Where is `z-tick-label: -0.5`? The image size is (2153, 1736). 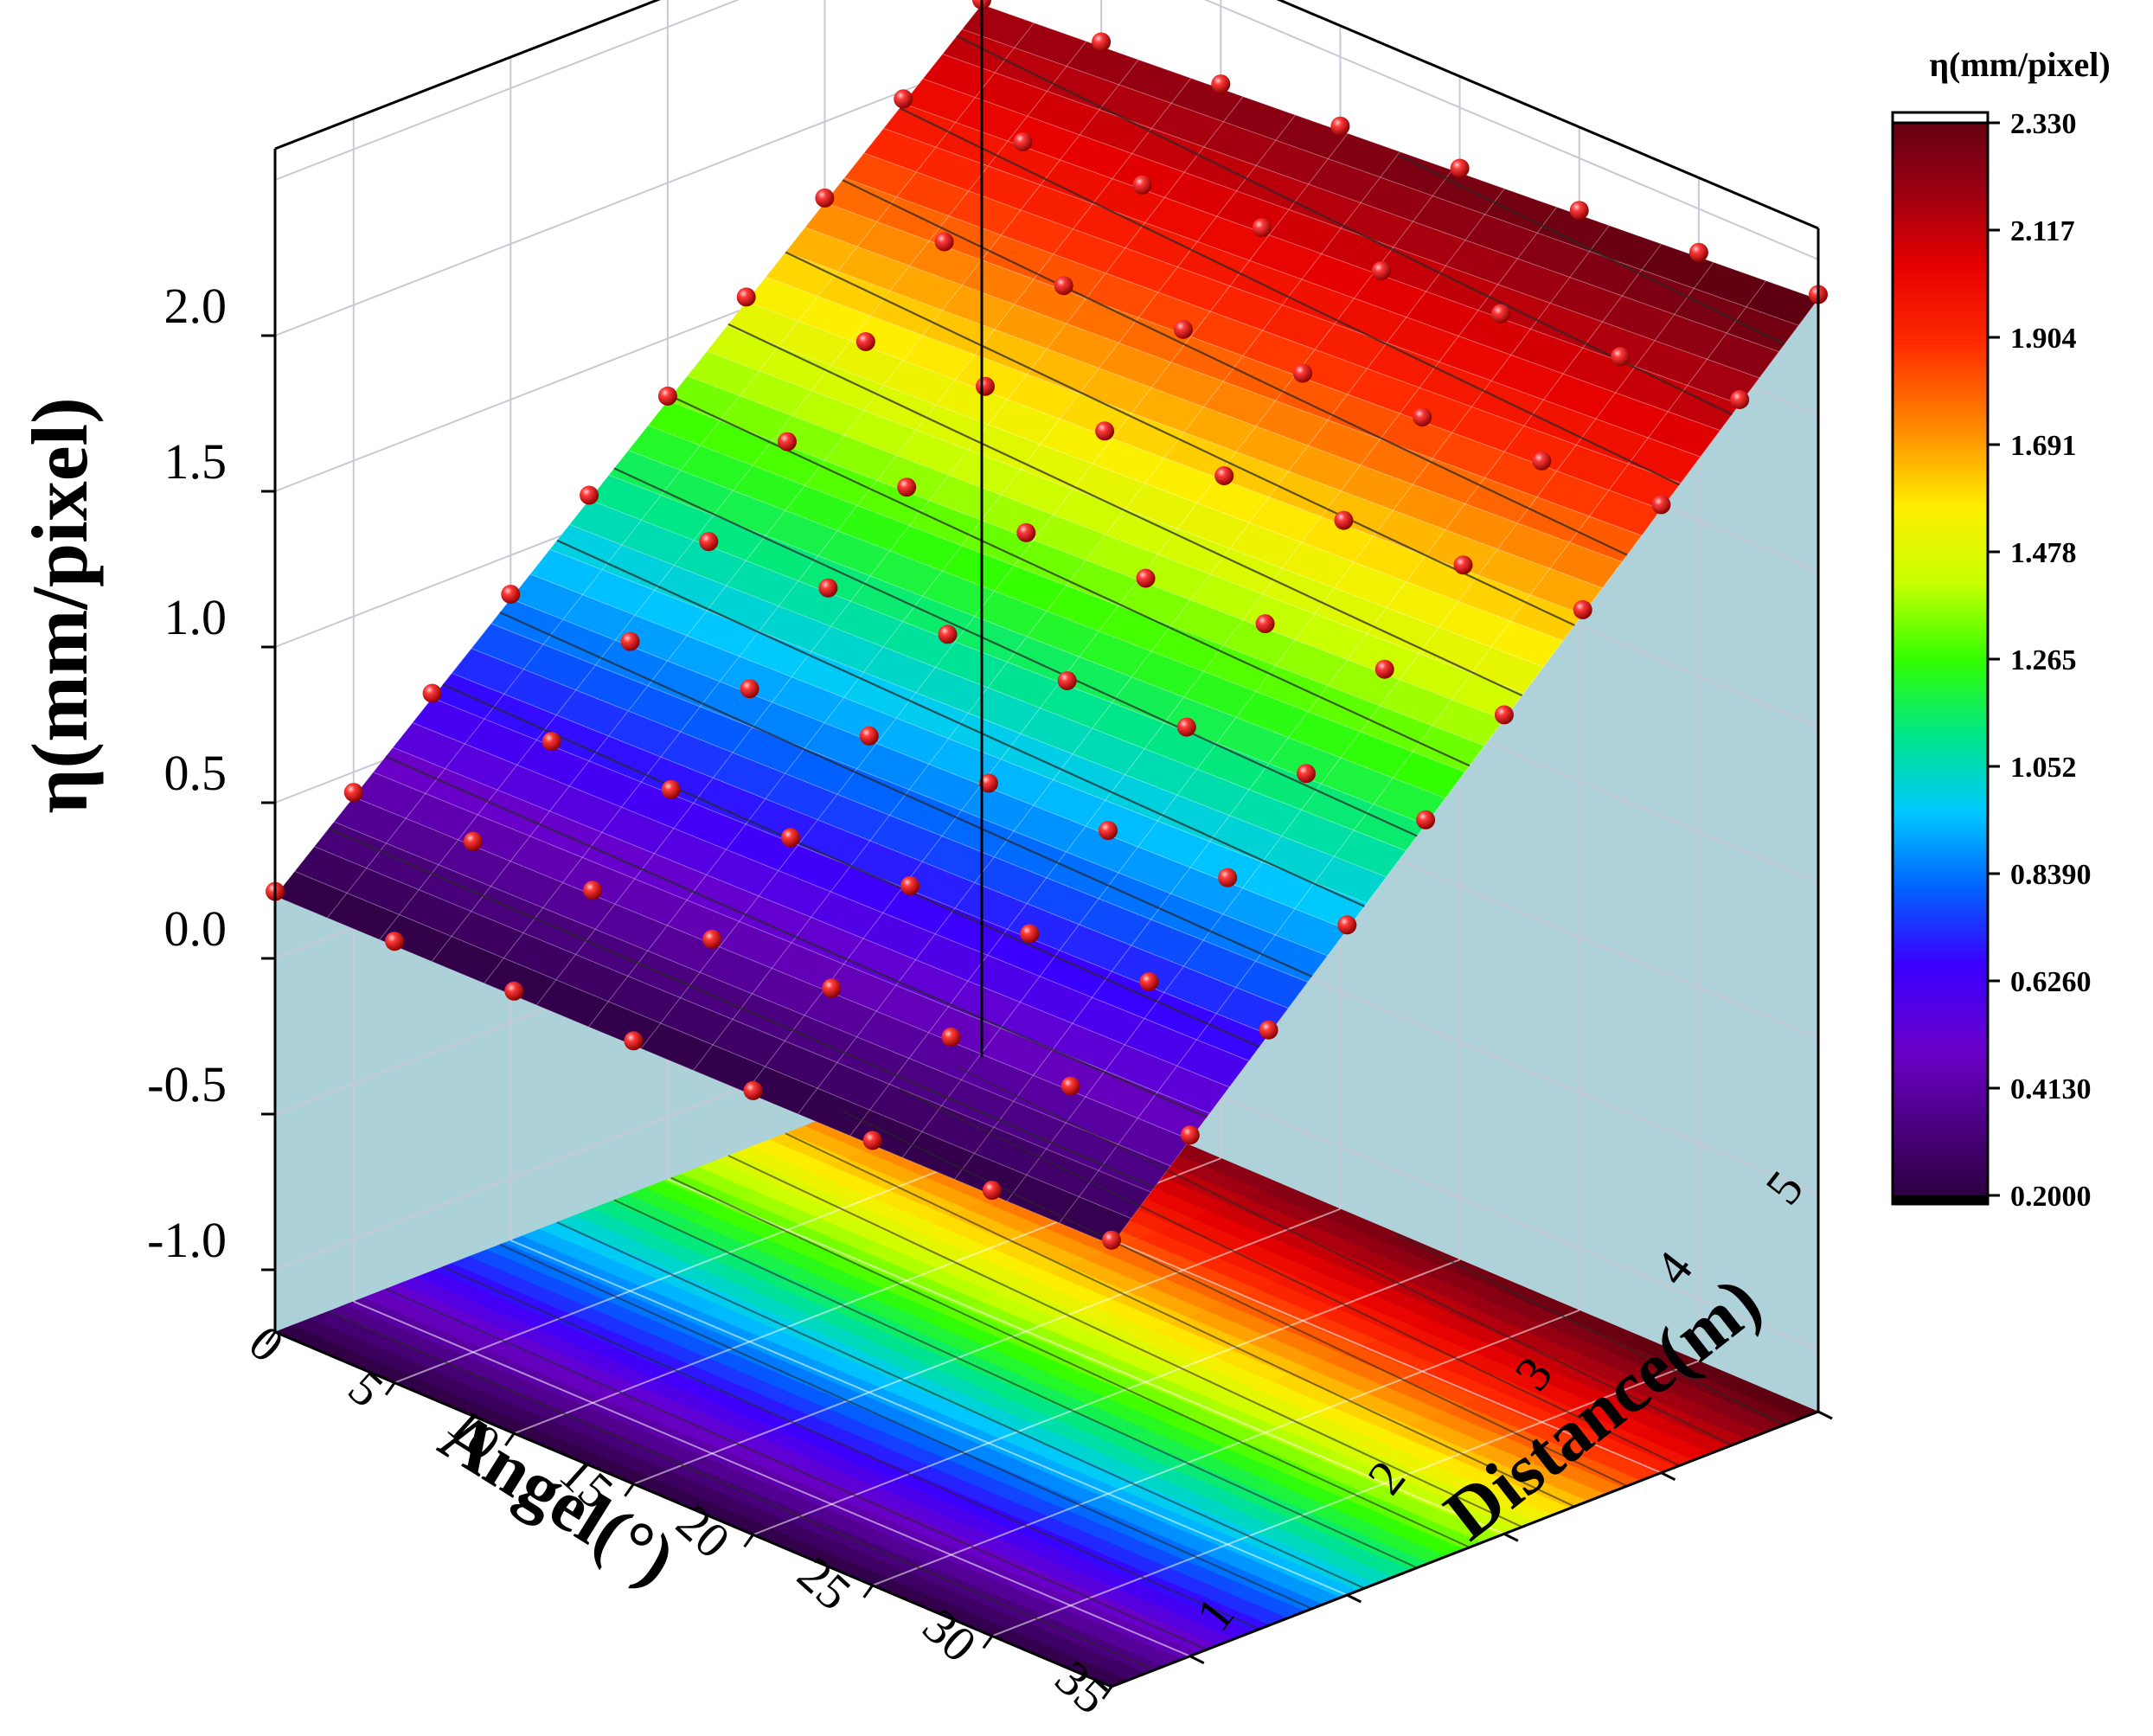 z-tick-label: -0.5 is located at coordinates (187, 1084).